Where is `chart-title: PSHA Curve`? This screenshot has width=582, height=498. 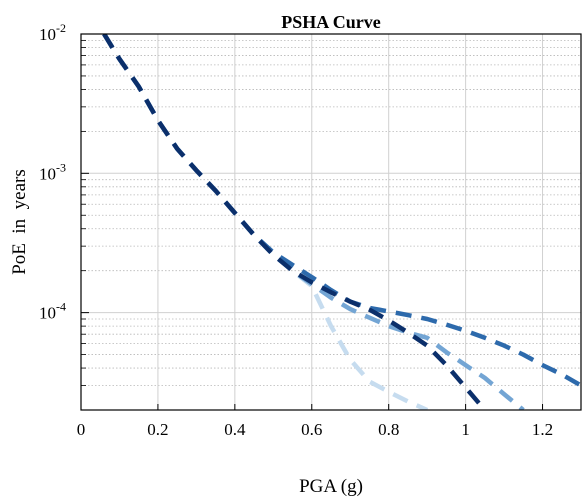
chart-title: PSHA Curve is located at coordinates (331, 22).